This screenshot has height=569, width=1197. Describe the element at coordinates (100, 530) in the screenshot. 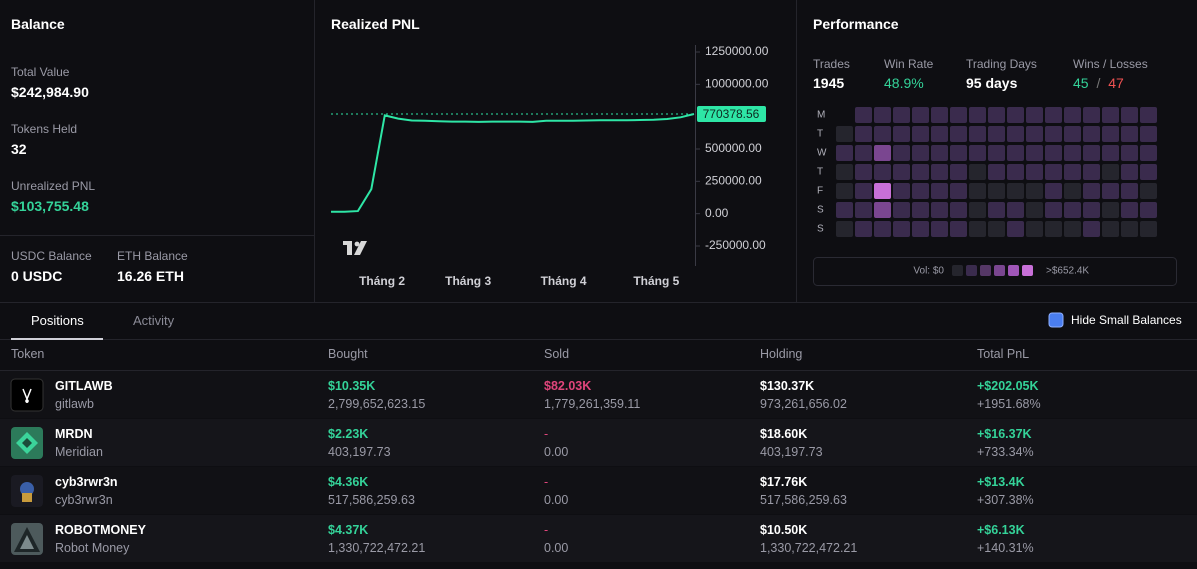

I see `token-symbol: ROBOTMONEY` at that location.